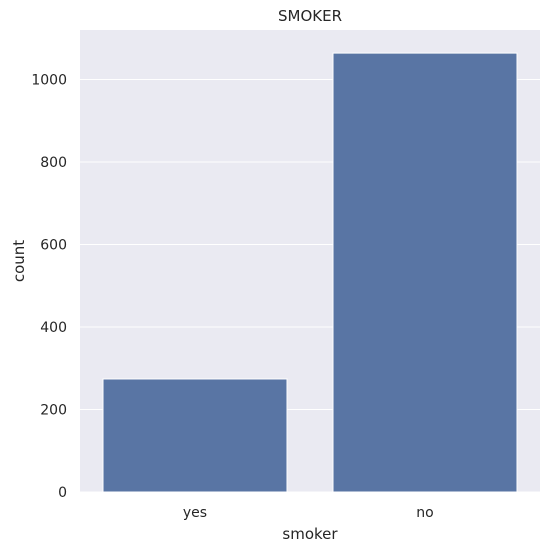 The height and width of the screenshot is (550, 552). I want to click on x-tick-labels: yes no, so click(308, 513).